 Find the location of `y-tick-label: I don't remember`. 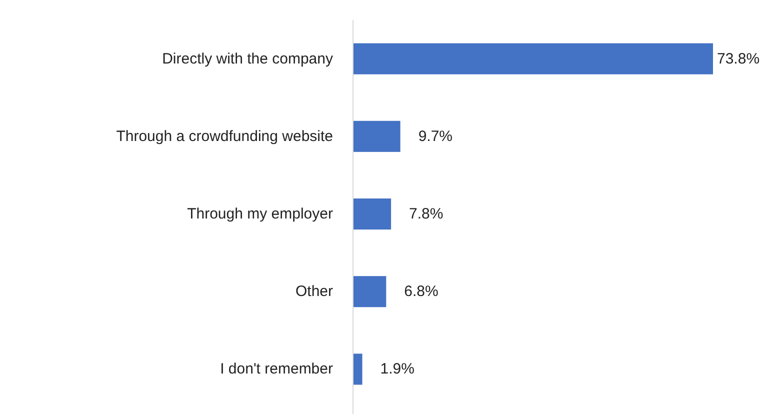

y-tick-label: I don't remember is located at coordinates (276, 369).